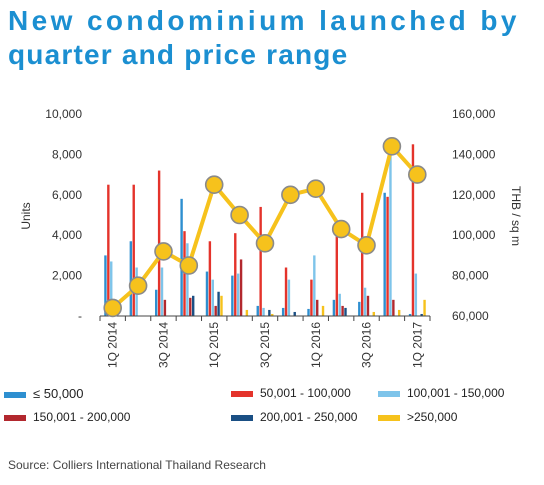  I want to click on x-tick-label: 1Q 2014, so click(113, 345).